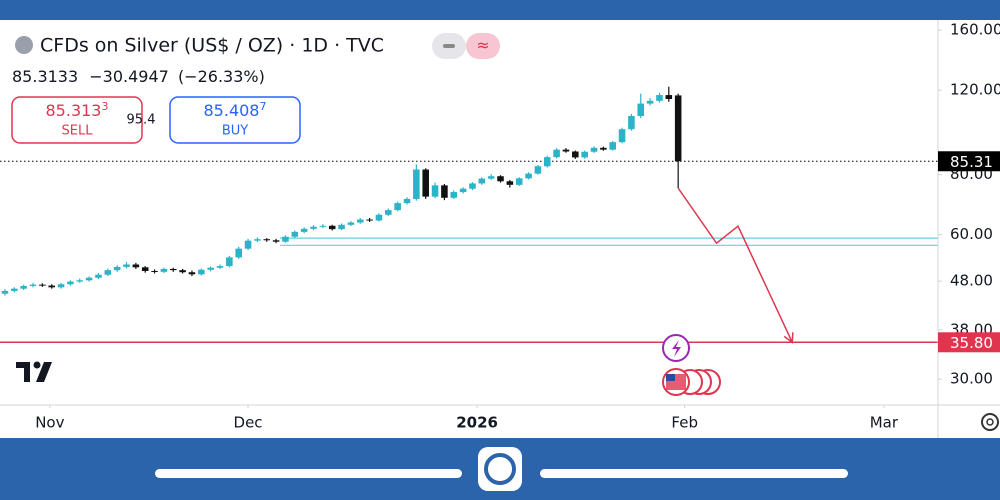 Image resolution: width=1000 pixels, height=500 pixels. What do you see at coordinates (971, 281) in the screenshot?
I see `y-tick-label: 48.00` at bounding box center [971, 281].